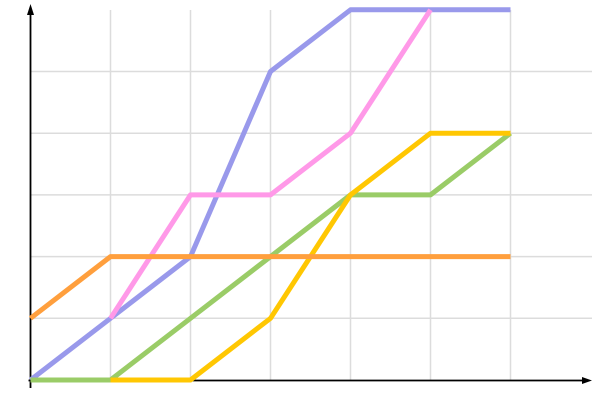  Describe the element at coordinates (269, 287) in the screenshot. I see `series-orange-line` at that location.